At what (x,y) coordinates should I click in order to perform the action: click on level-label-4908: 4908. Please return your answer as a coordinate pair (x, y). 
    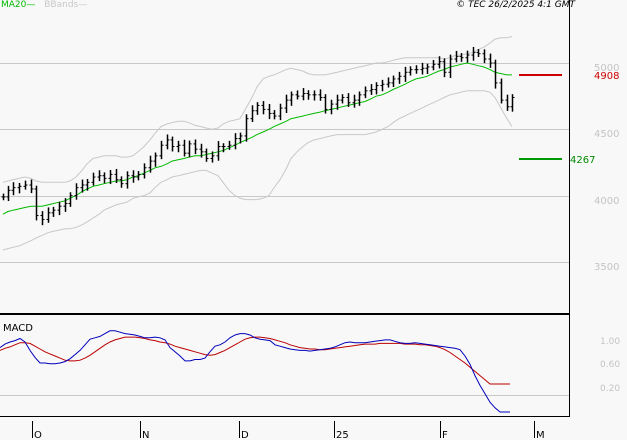
    Looking at the image, I should click on (606, 76).